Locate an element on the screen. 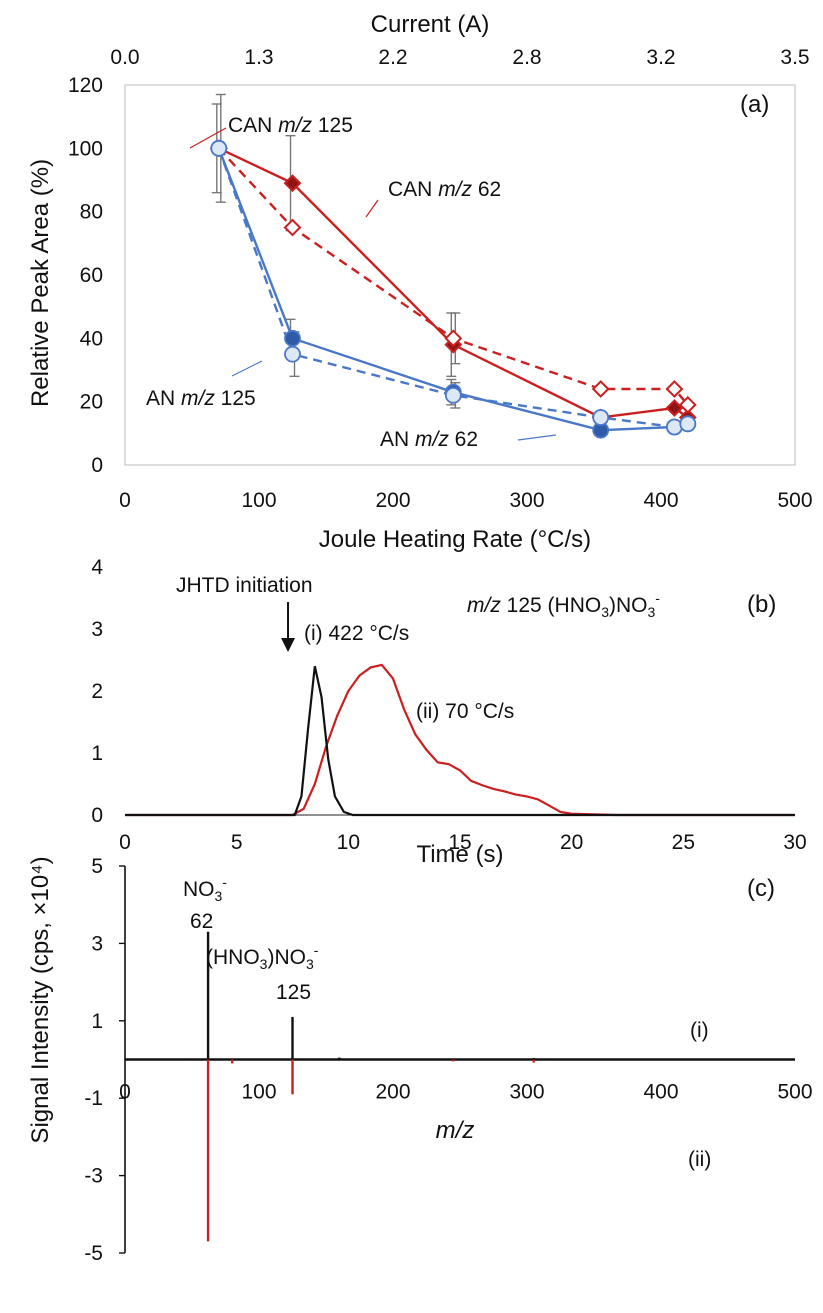 Image resolution: width=823 pixels, height=1313 pixels. panel-a-y-axis-title: Relative Peak Area (%) is located at coordinates (40, 283).